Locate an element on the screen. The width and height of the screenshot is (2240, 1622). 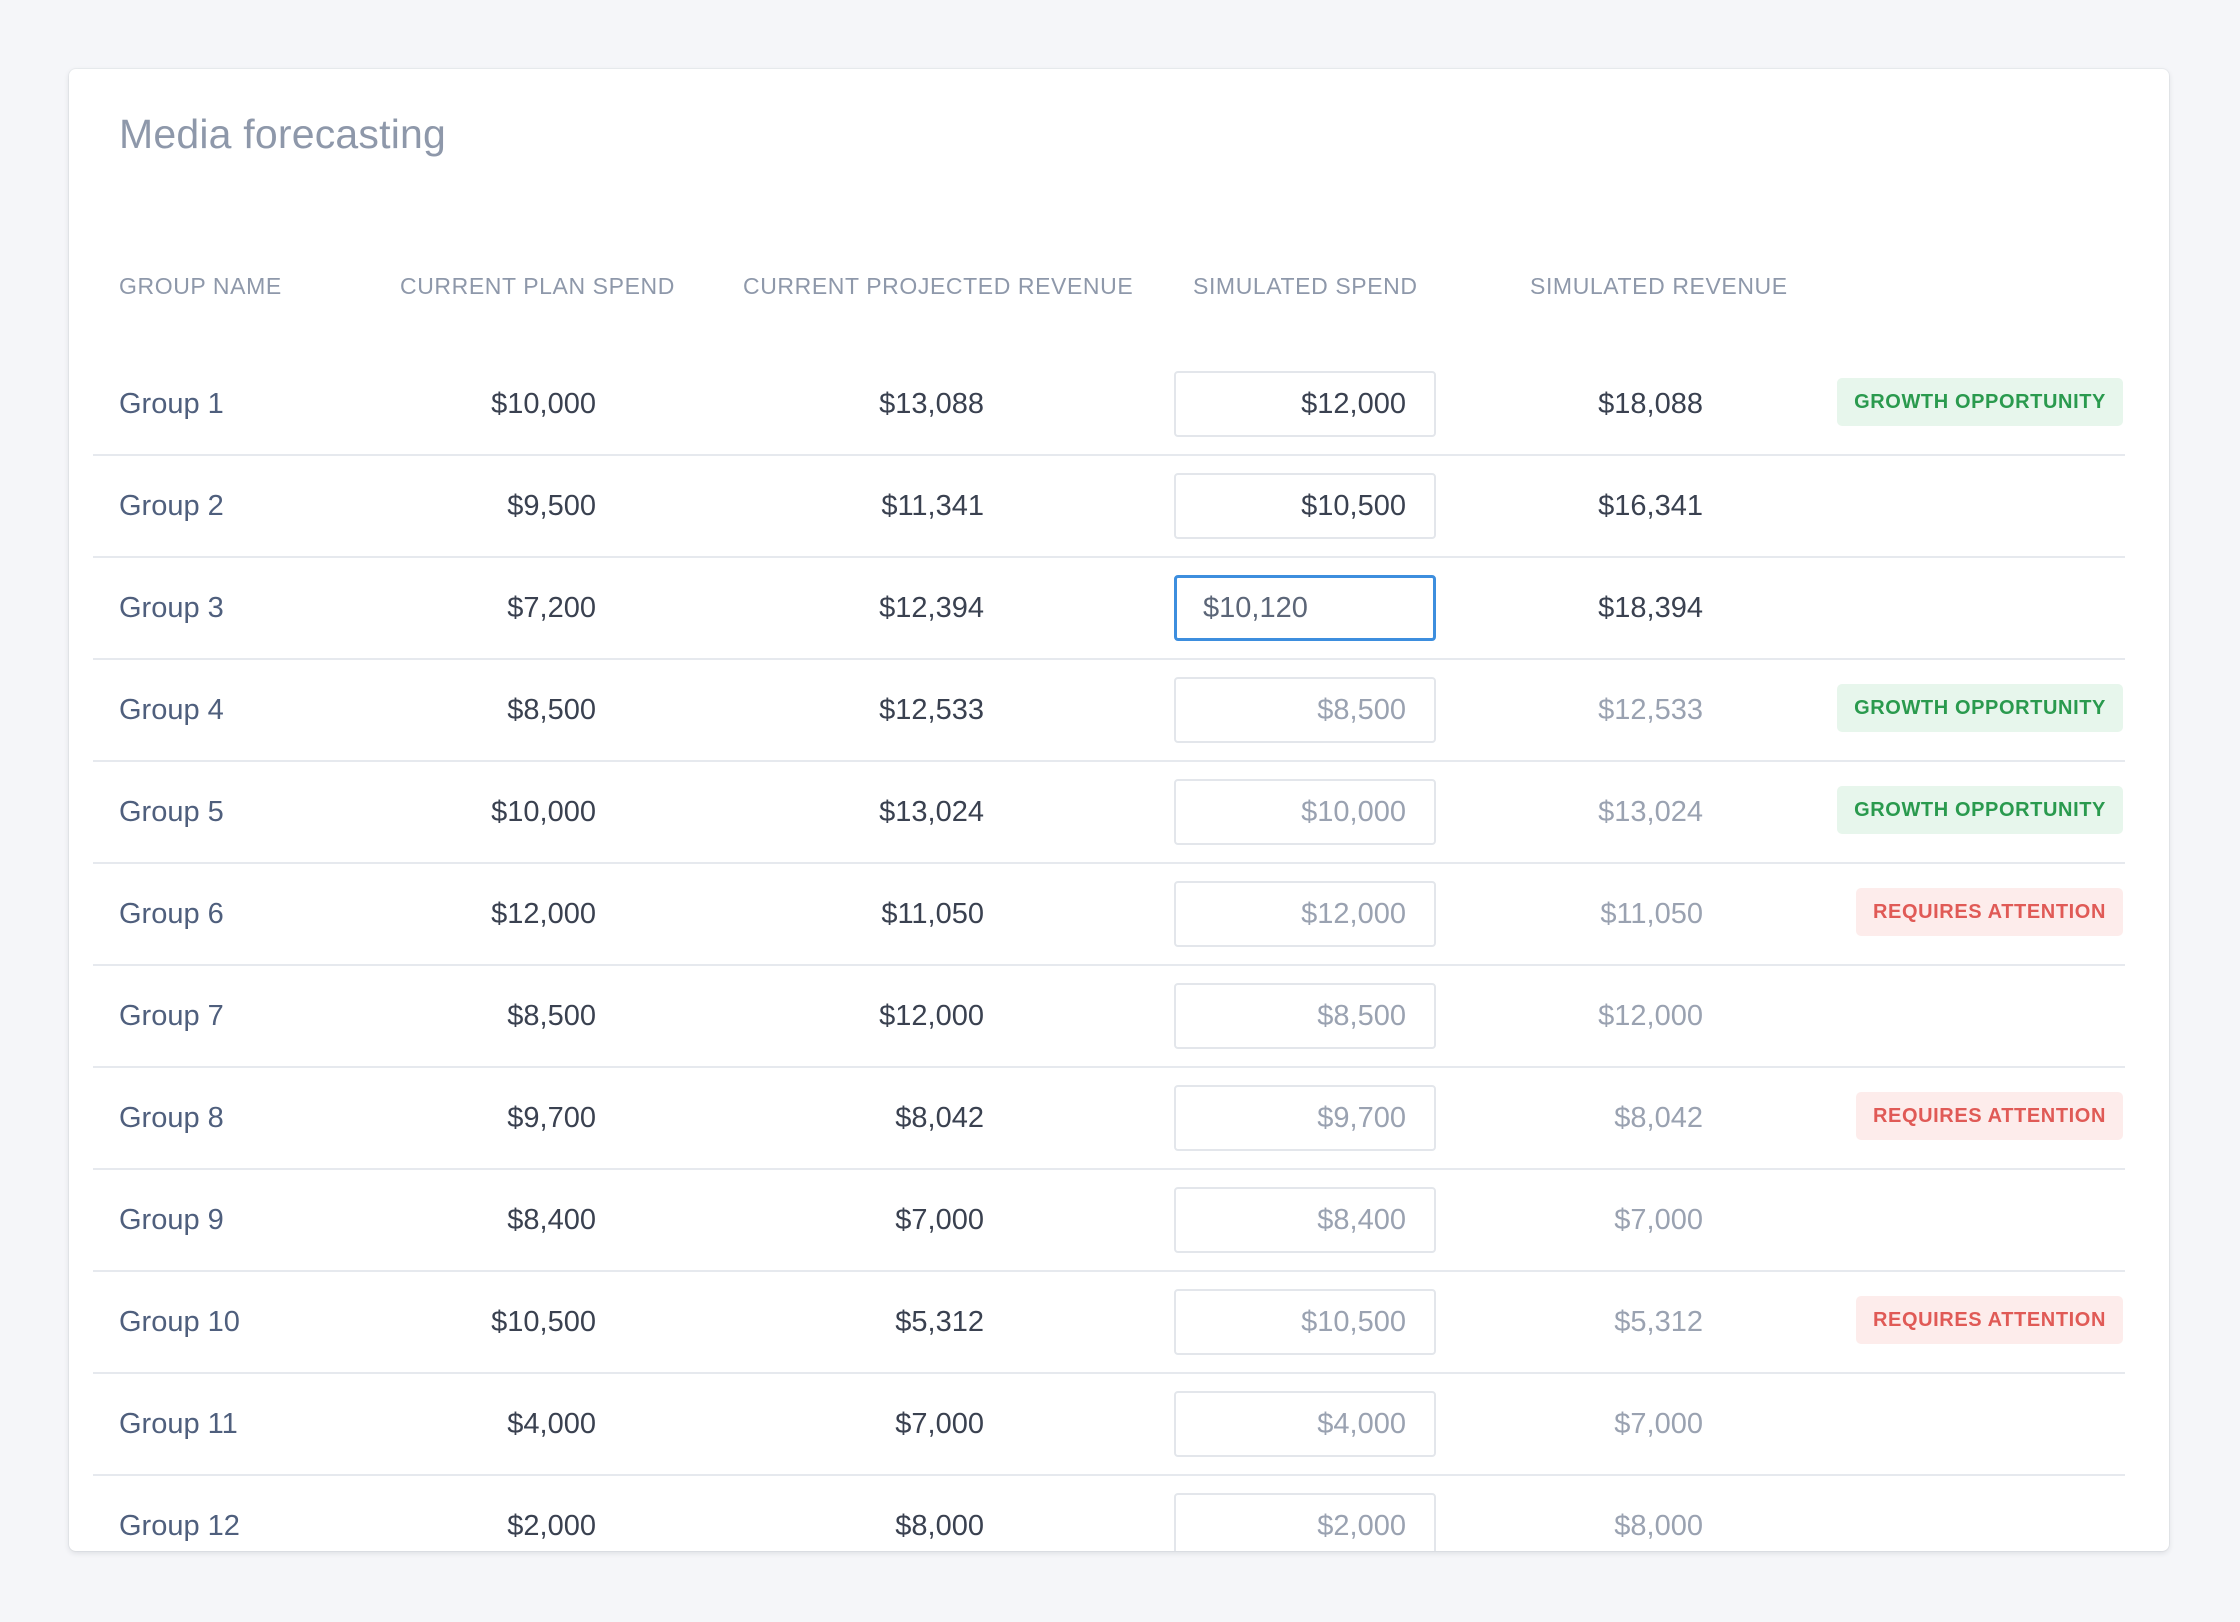
simulated-revenue-cell: $8,042 is located at coordinates (1658, 1118).